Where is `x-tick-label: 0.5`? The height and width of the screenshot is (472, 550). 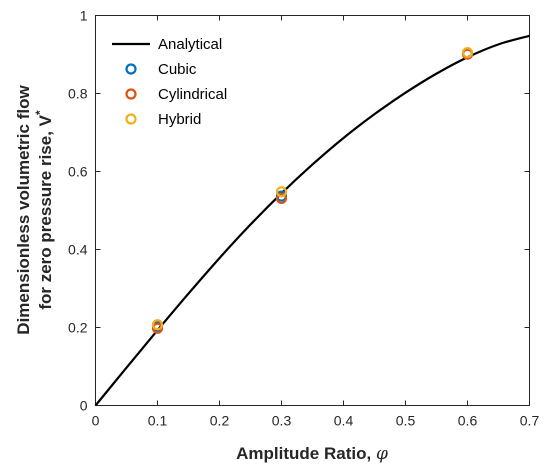 x-tick-label: 0.5 is located at coordinates (406, 421).